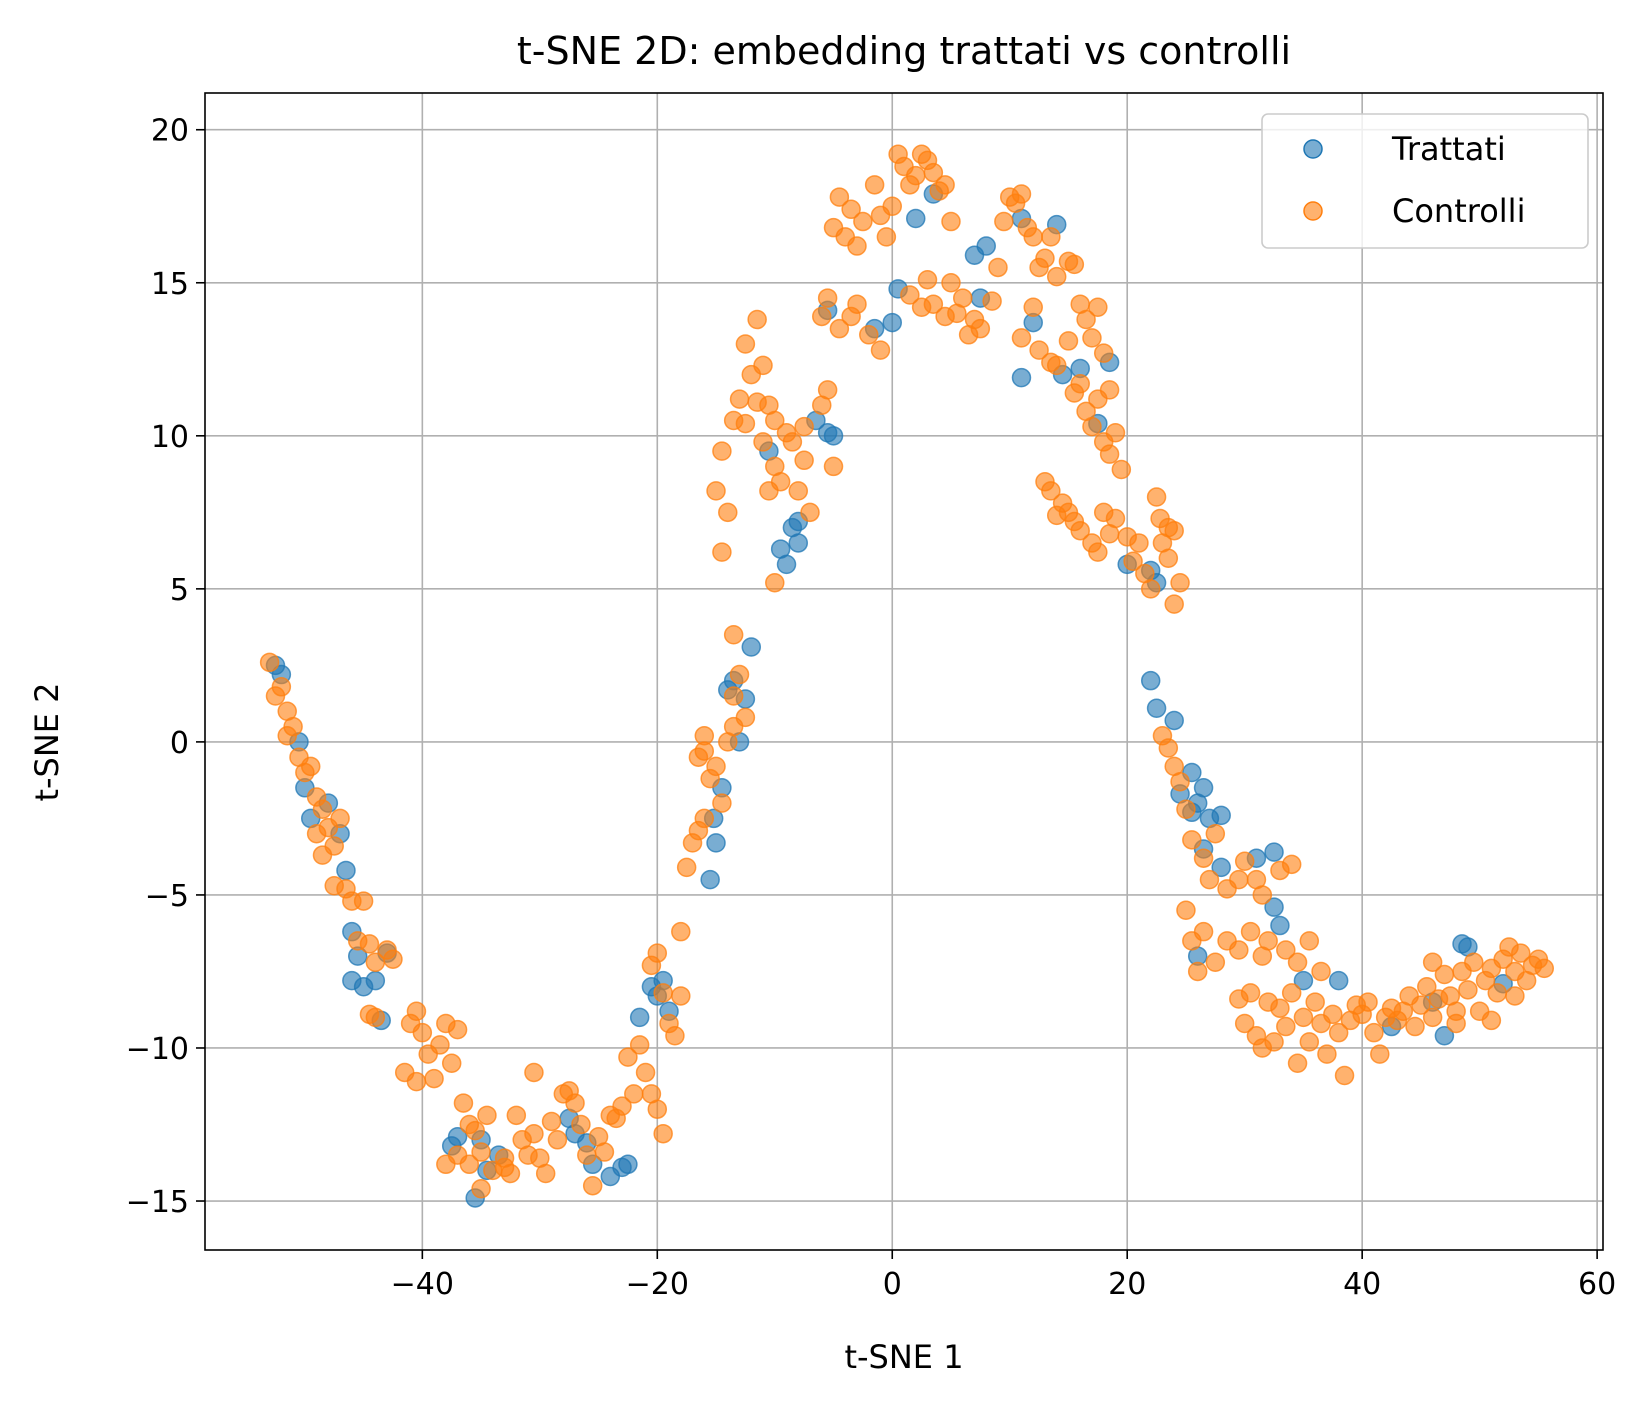  What do you see at coordinates (157, 1202) in the screenshot?
I see `y-tick-label: −15` at bounding box center [157, 1202].